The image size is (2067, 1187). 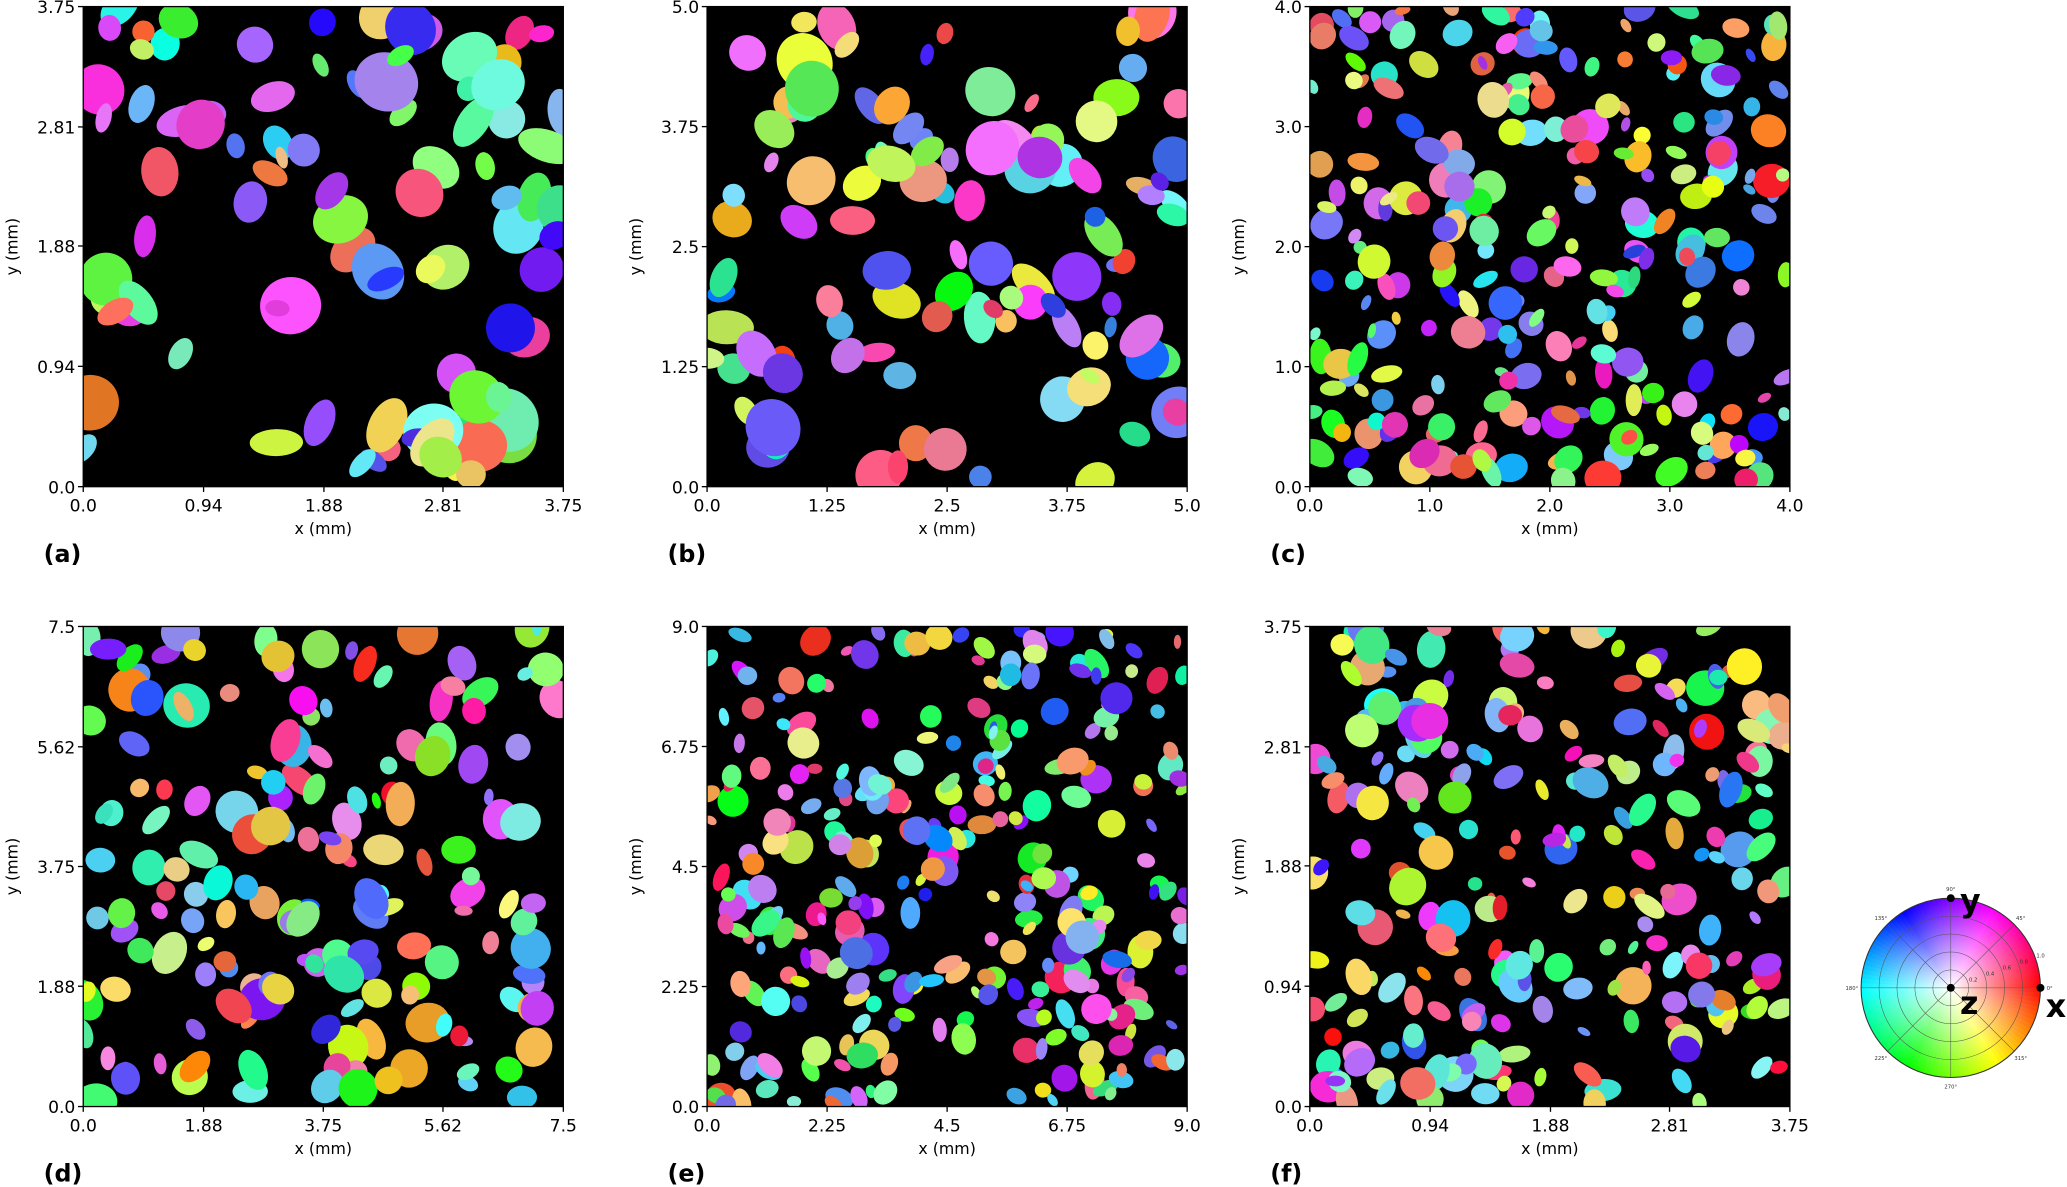 What do you see at coordinates (635, 247) in the screenshot?
I see `y-axis-label: y (mm)` at bounding box center [635, 247].